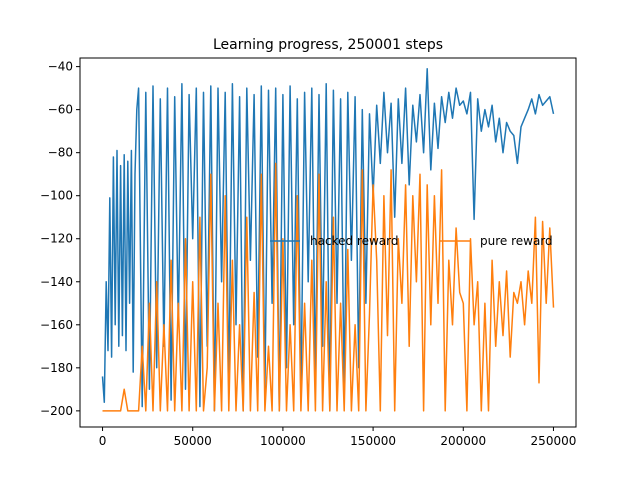 Image resolution: width=640 pixels, height=480 pixels. I want to click on legend-label-pure-reward: pure reward, so click(516, 241).